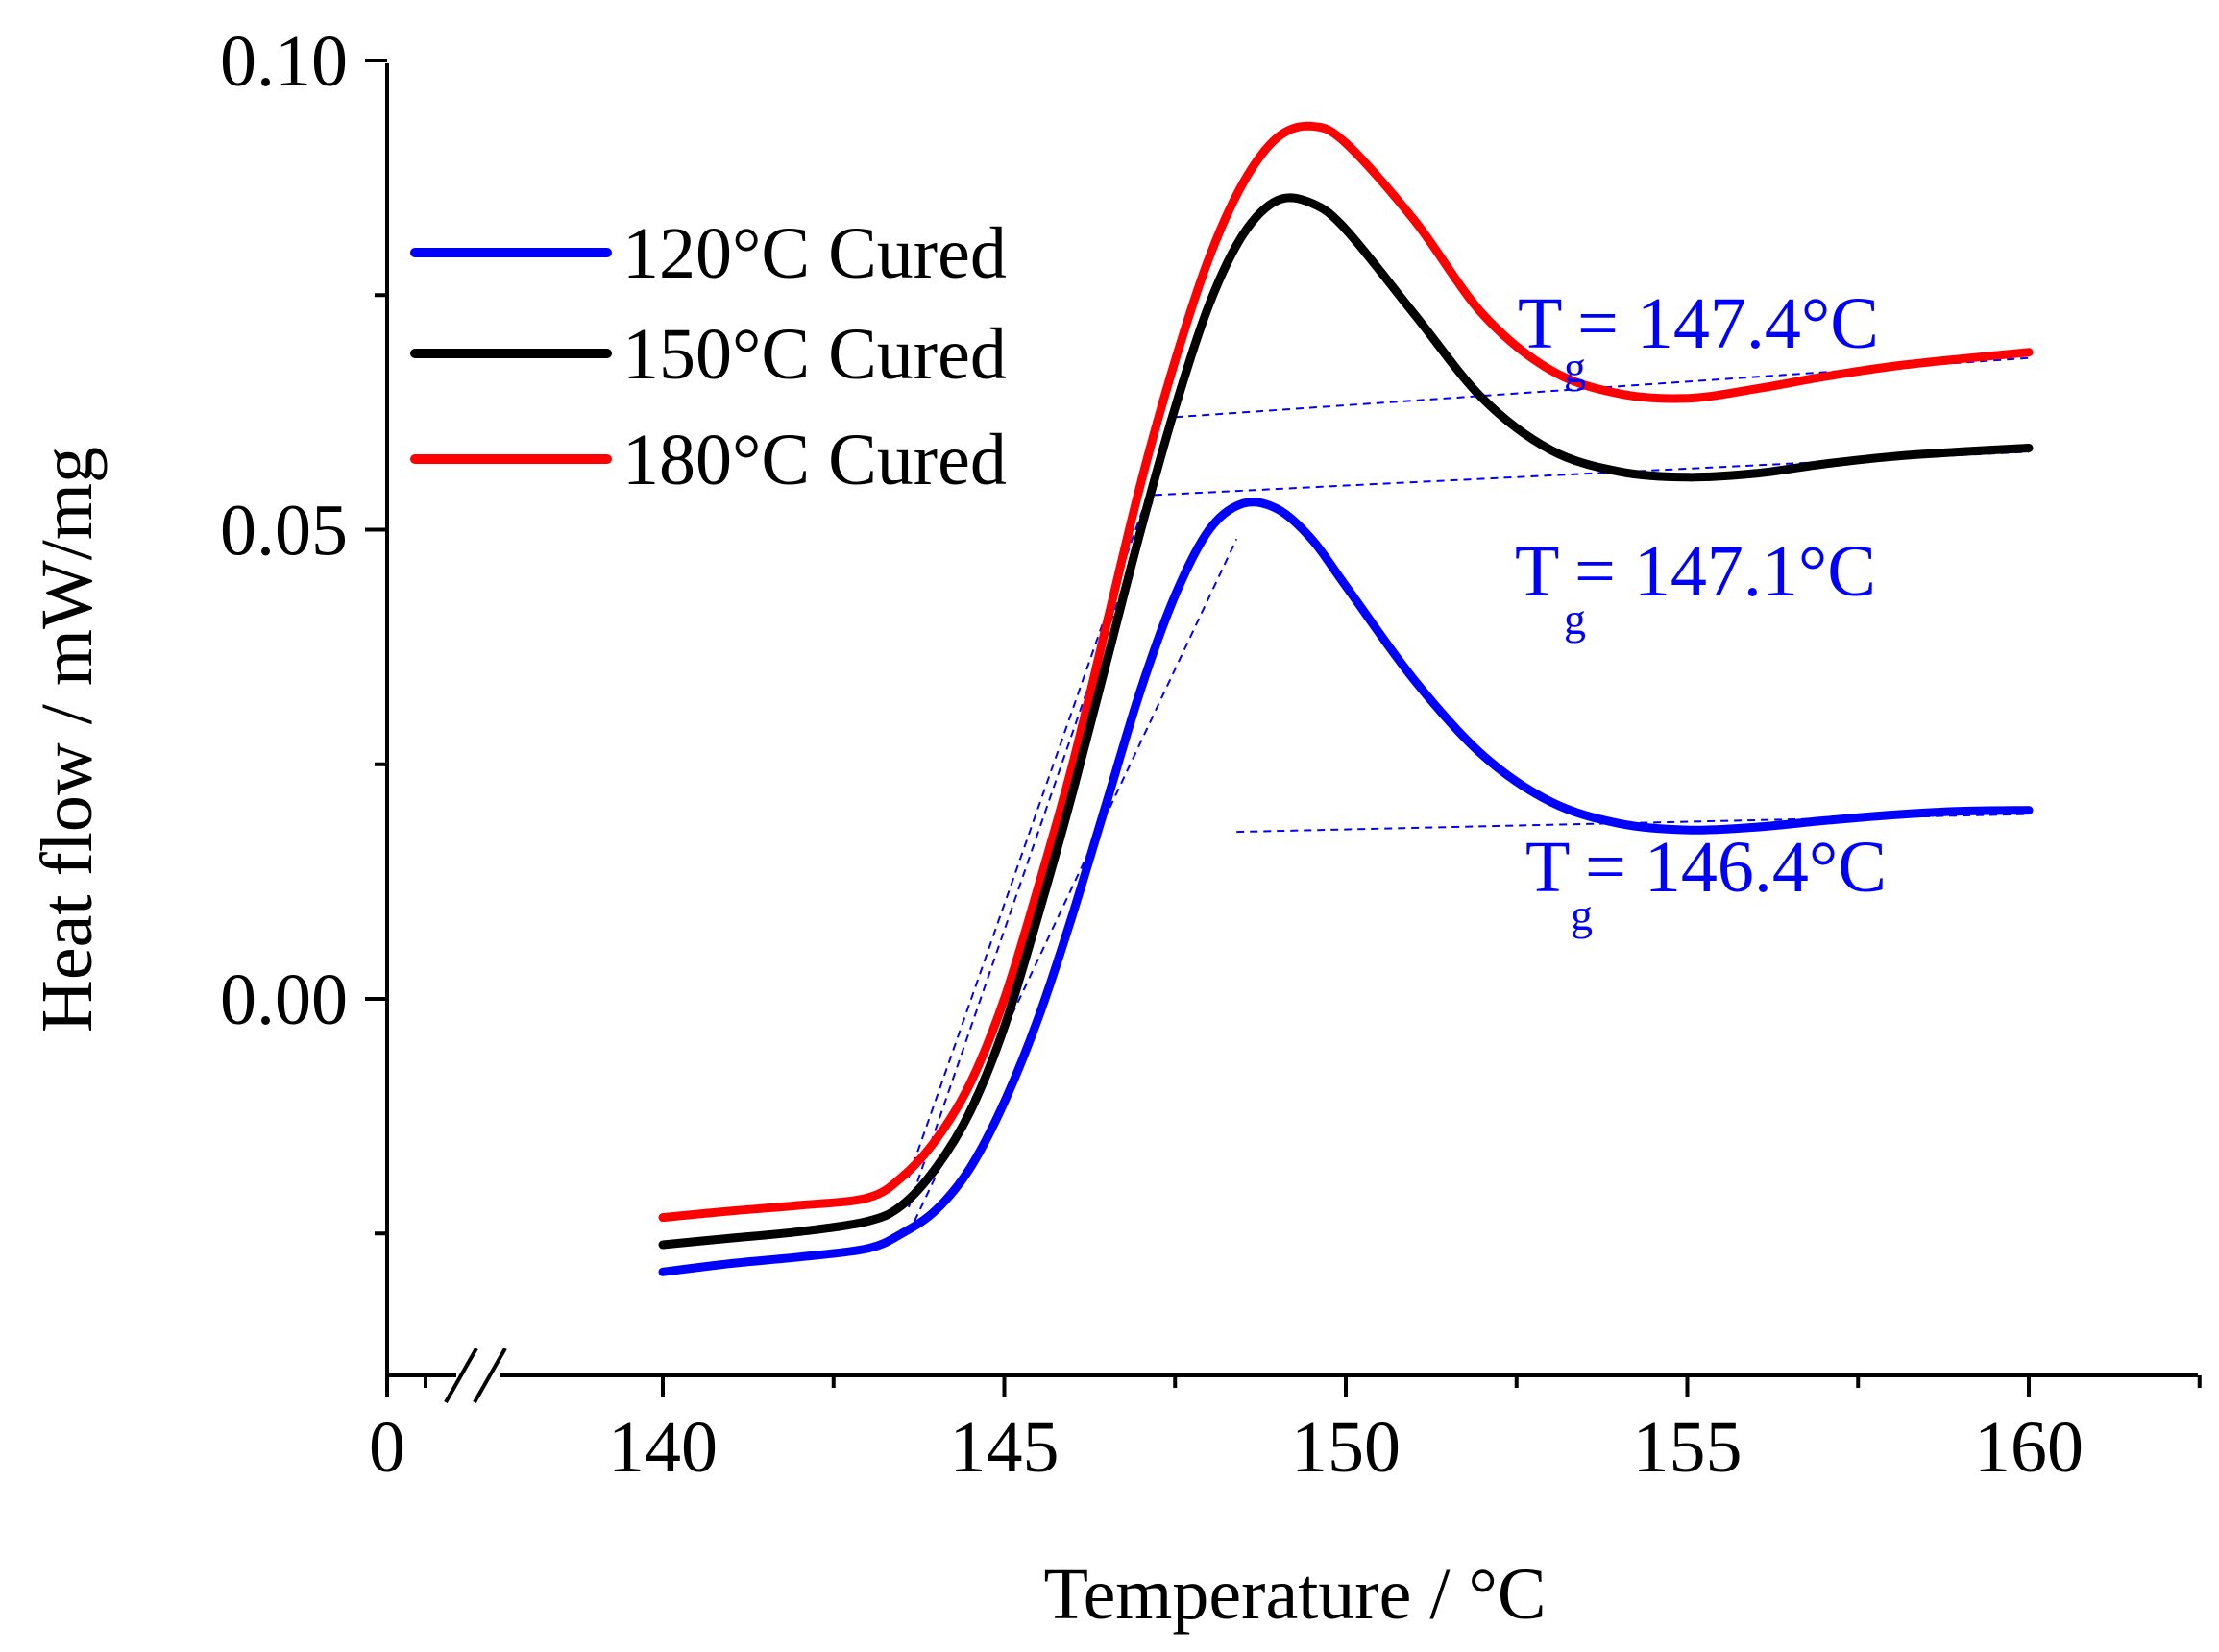  Describe the element at coordinates (284, 531) in the screenshot. I see `y-tick-label: 0.05` at that location.